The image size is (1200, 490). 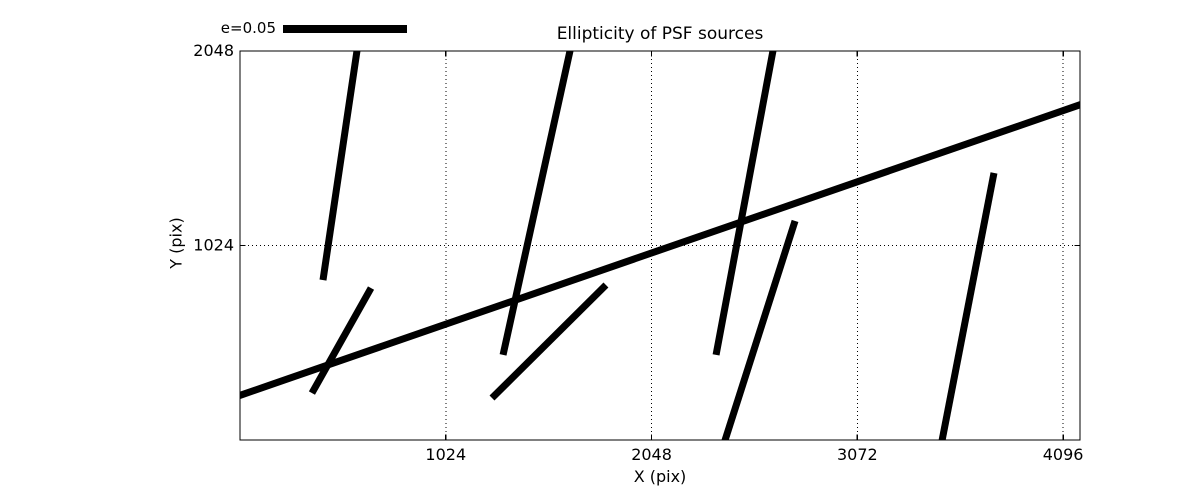 What do you see at coordinates (248, 28) in the screenshot?
I see `legend-label: e=0.05` at bounding box center [248, 28].